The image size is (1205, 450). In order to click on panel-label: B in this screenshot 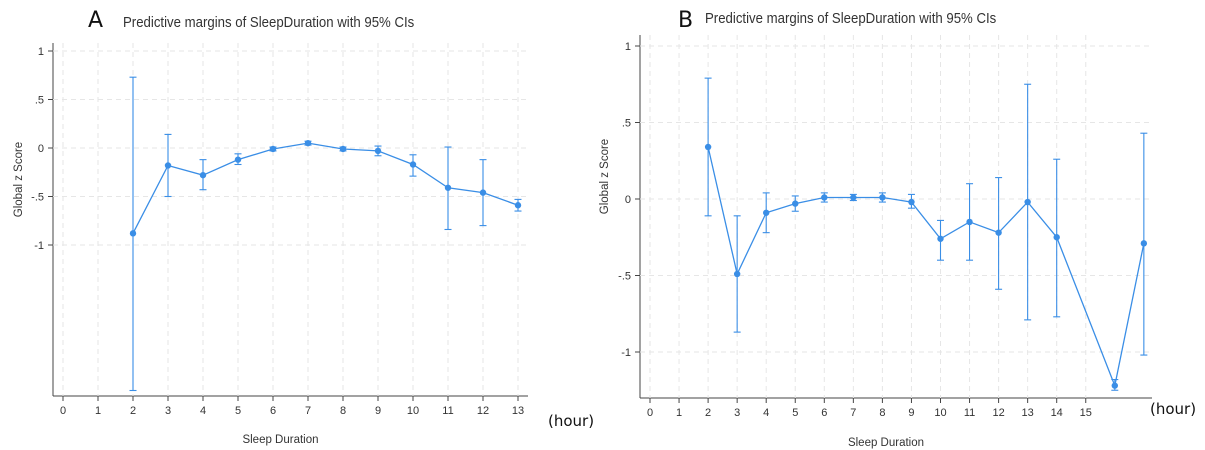, I will do `click(686, 20)`.